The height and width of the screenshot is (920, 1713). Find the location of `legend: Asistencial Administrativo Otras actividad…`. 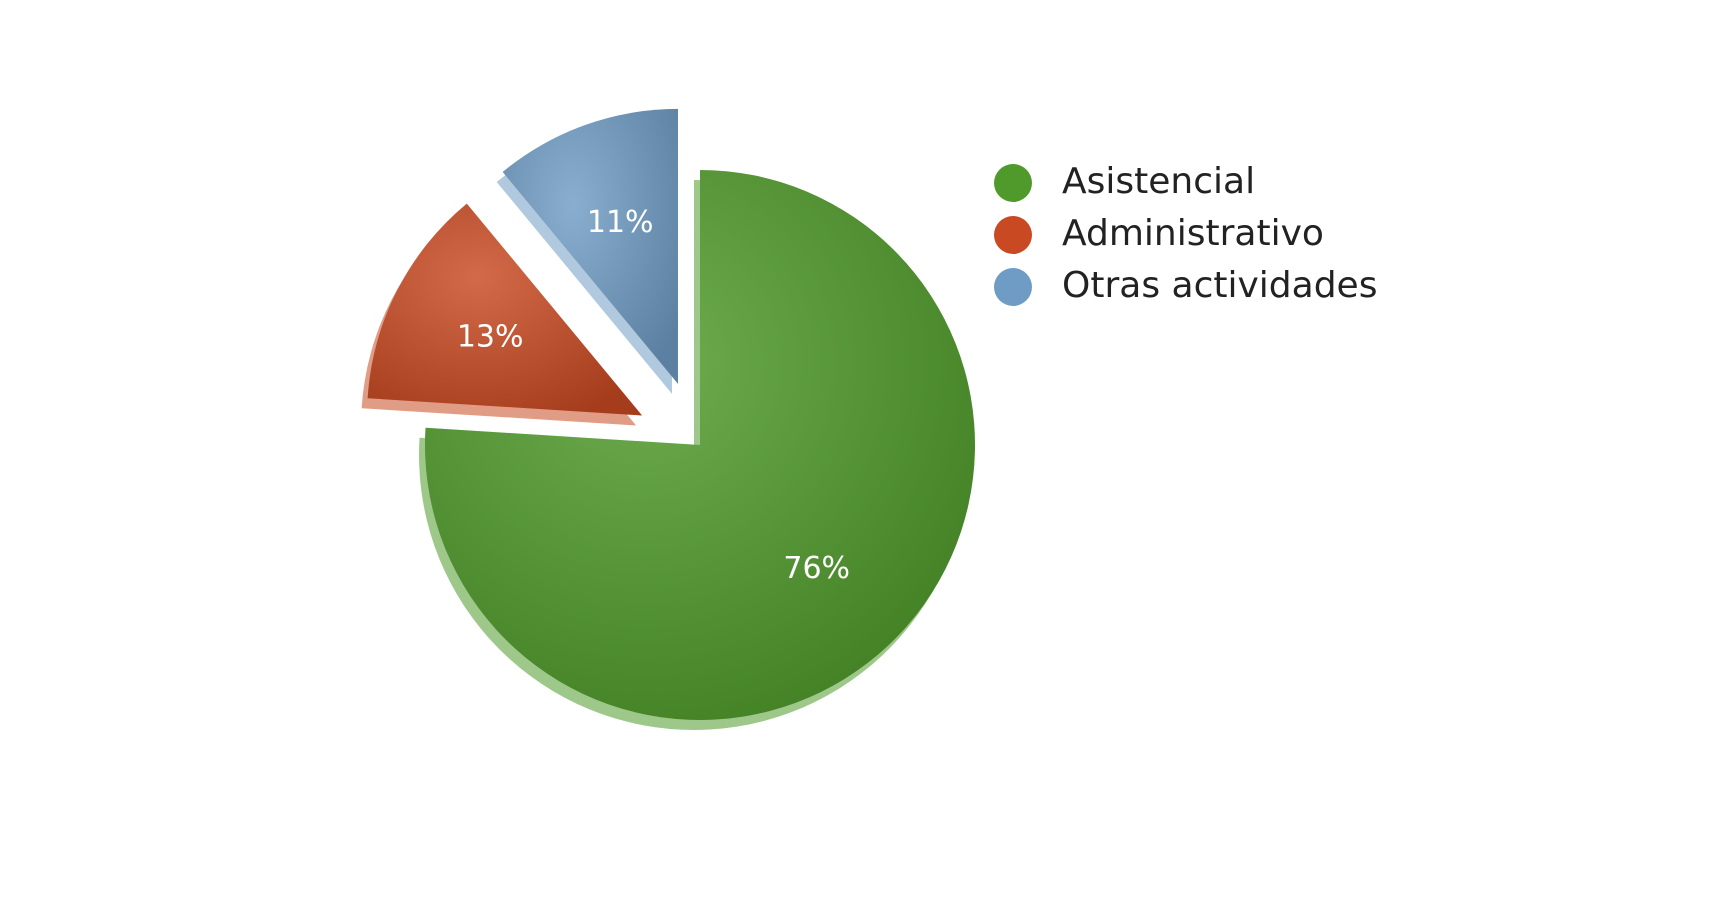

legend: Asistencial Administrativo Otras actividad… is located at coordinates (1185, 233).